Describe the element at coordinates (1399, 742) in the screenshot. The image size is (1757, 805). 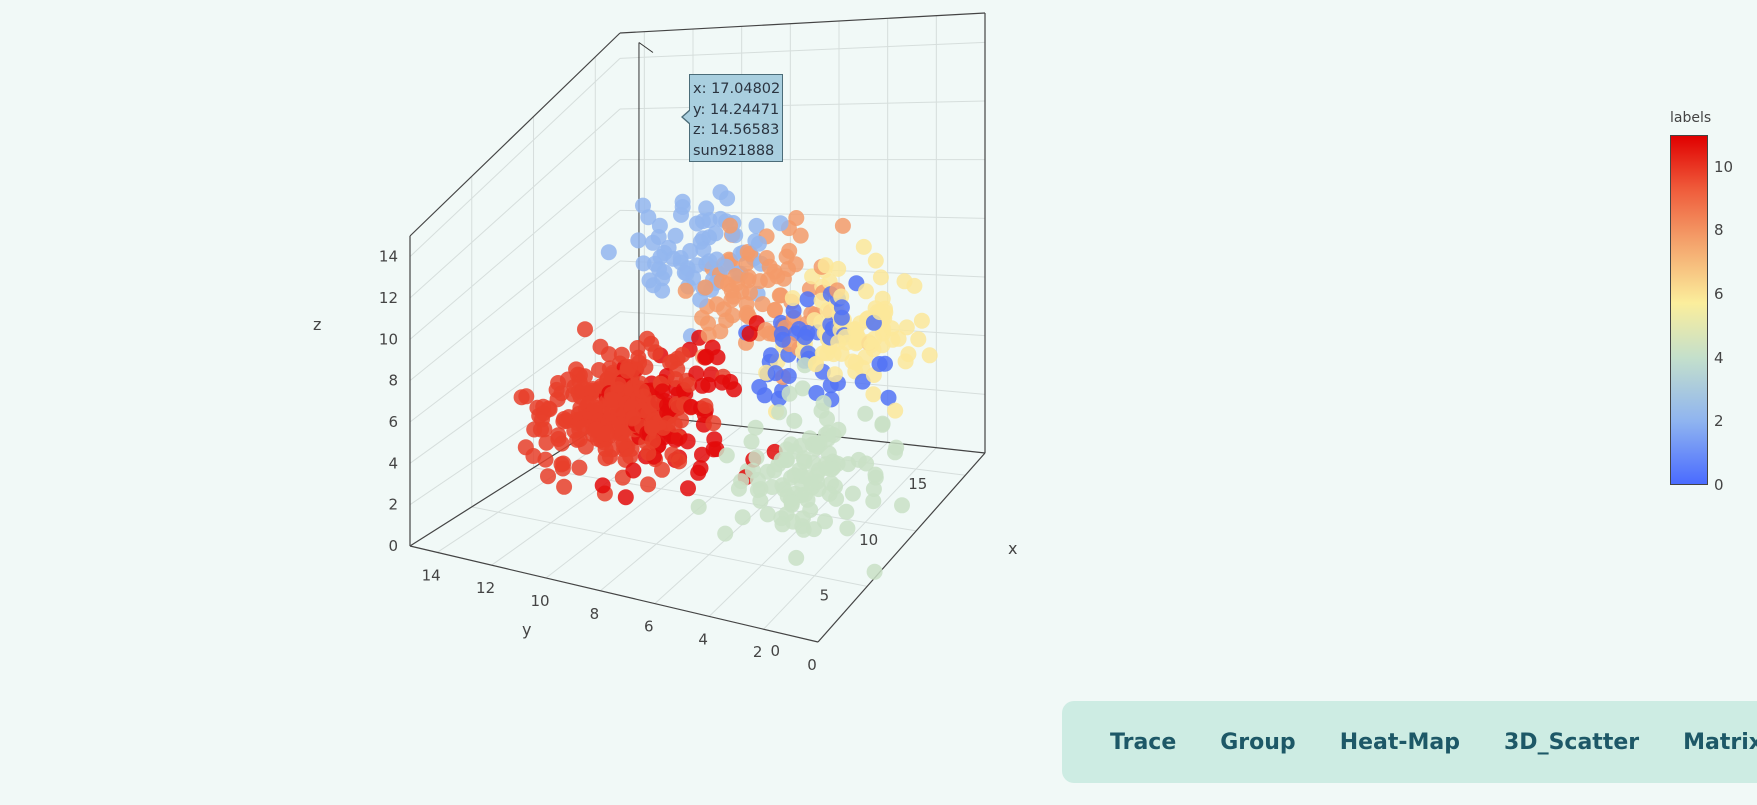
I see `nav-item-heat-map: Heat-Map` at that location.